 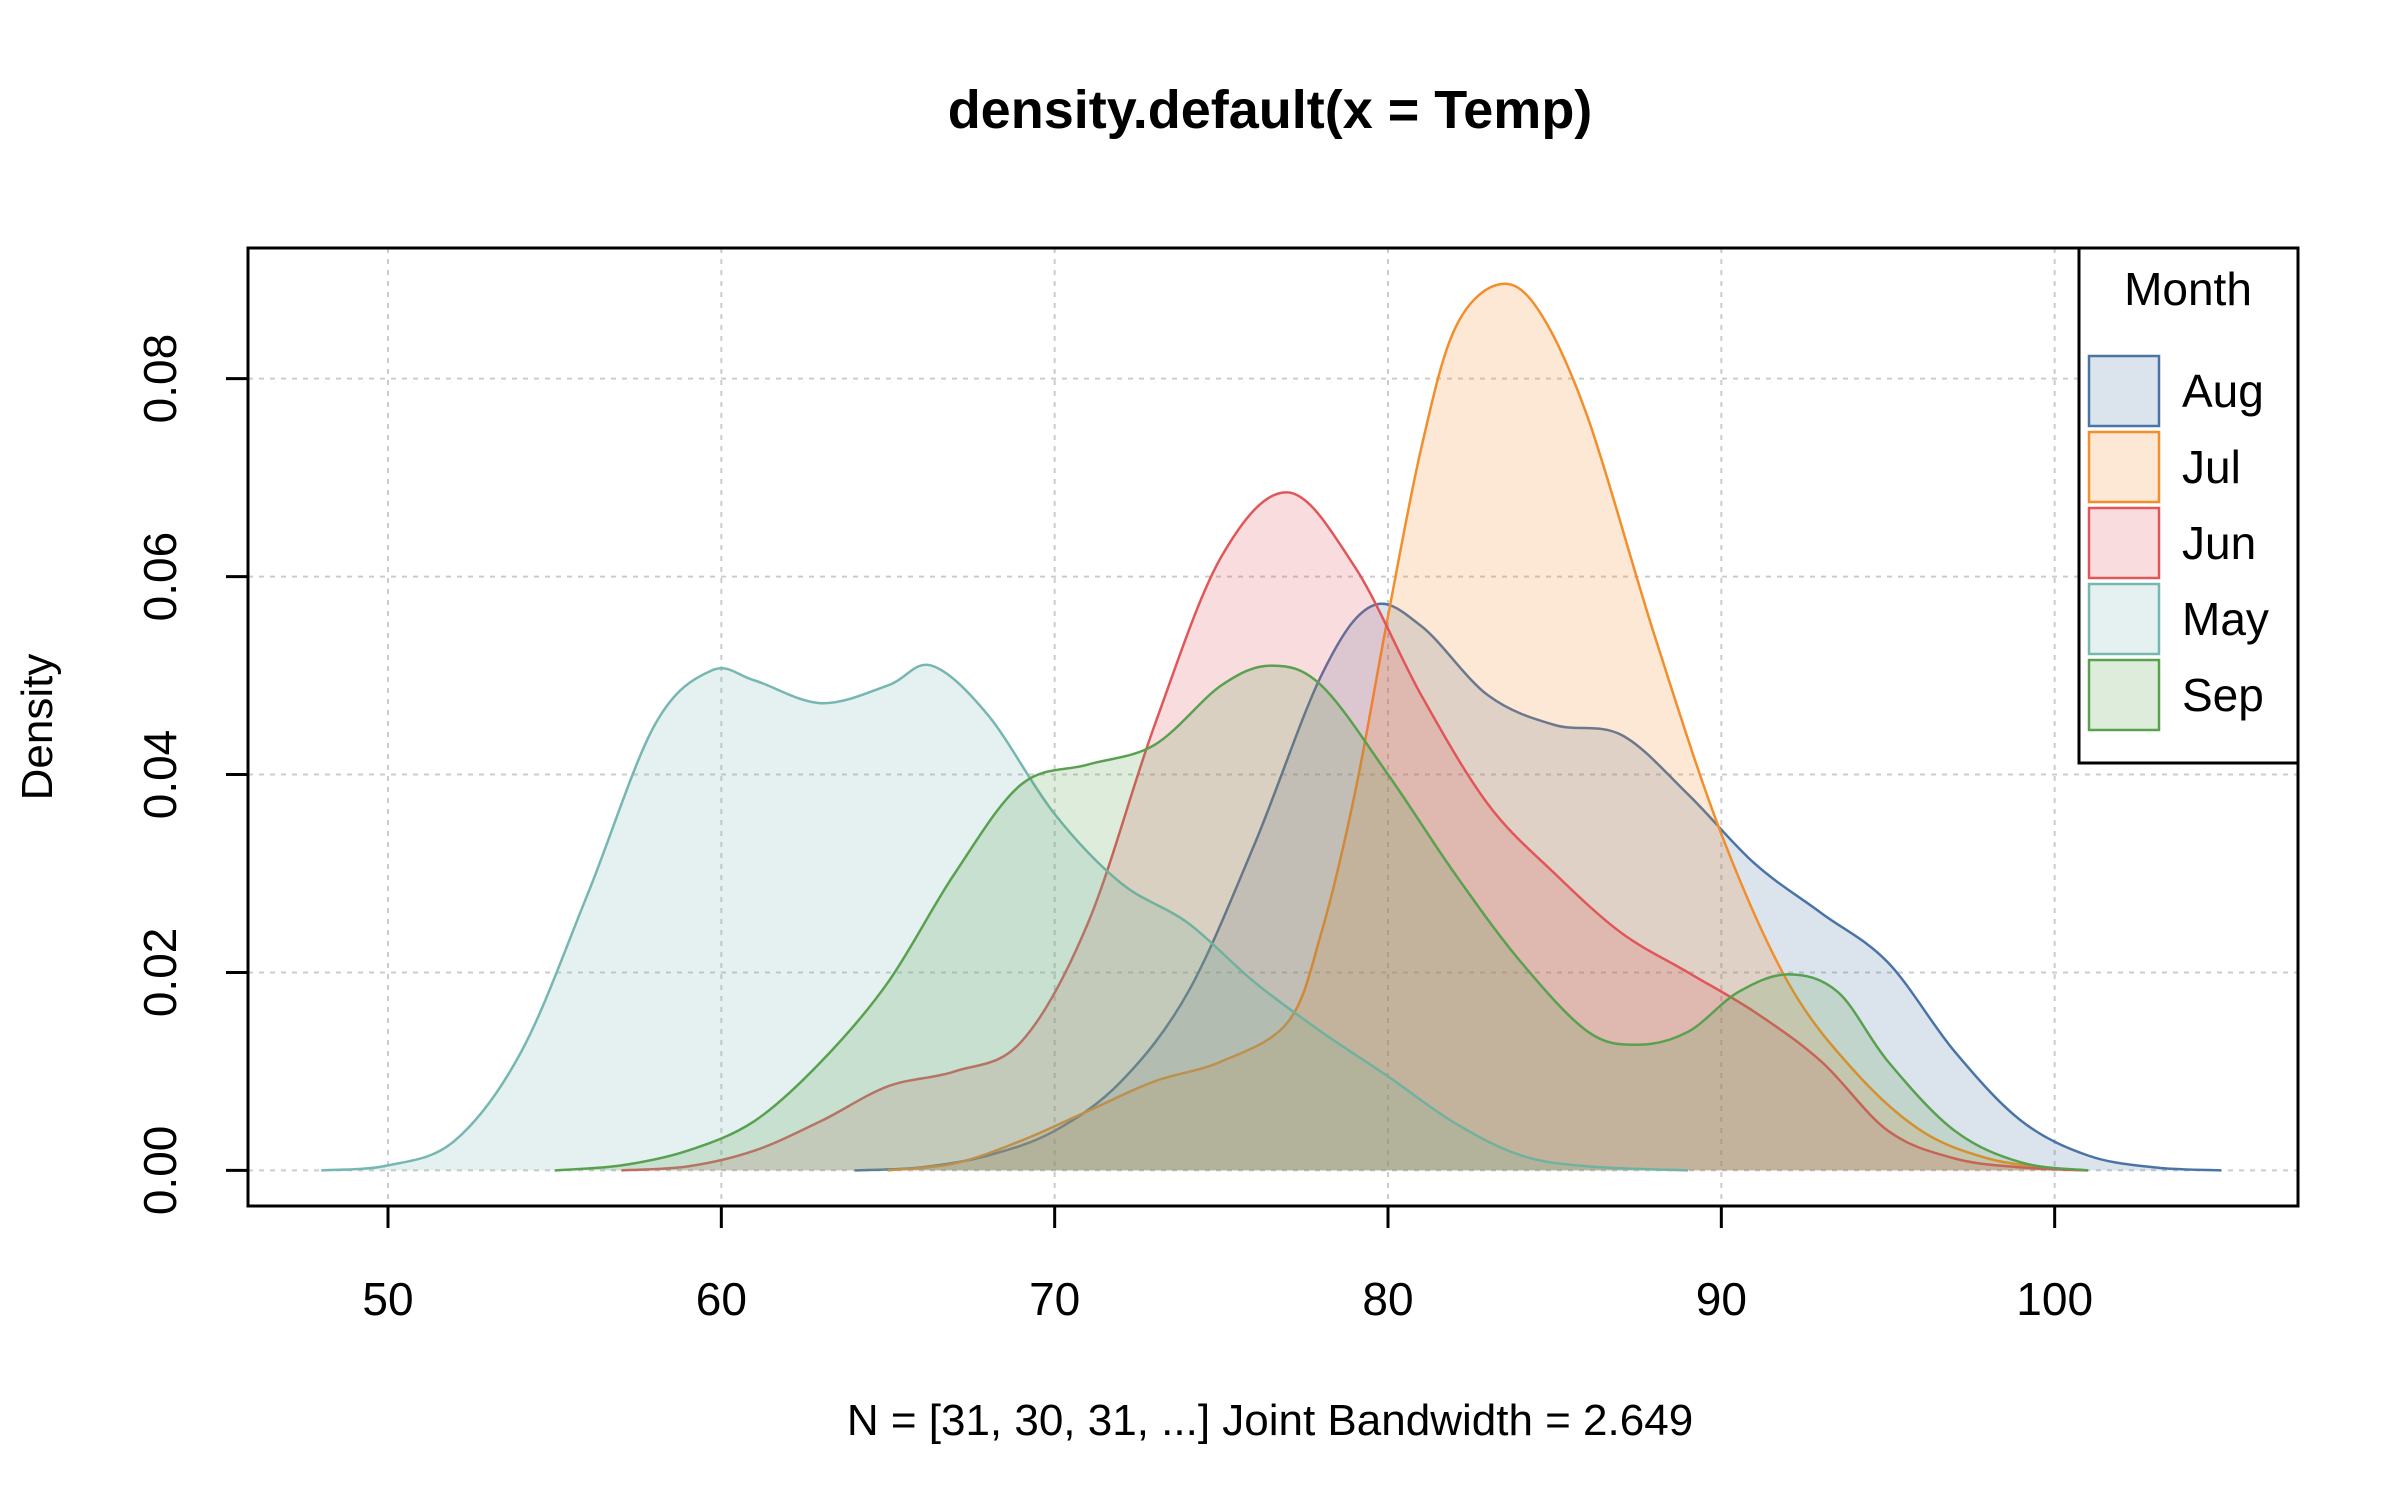 What do you see at coordinates (160, 379) in the screenshot?
I see `y-tick-label: 0.08` at bounding box center [160, 379].